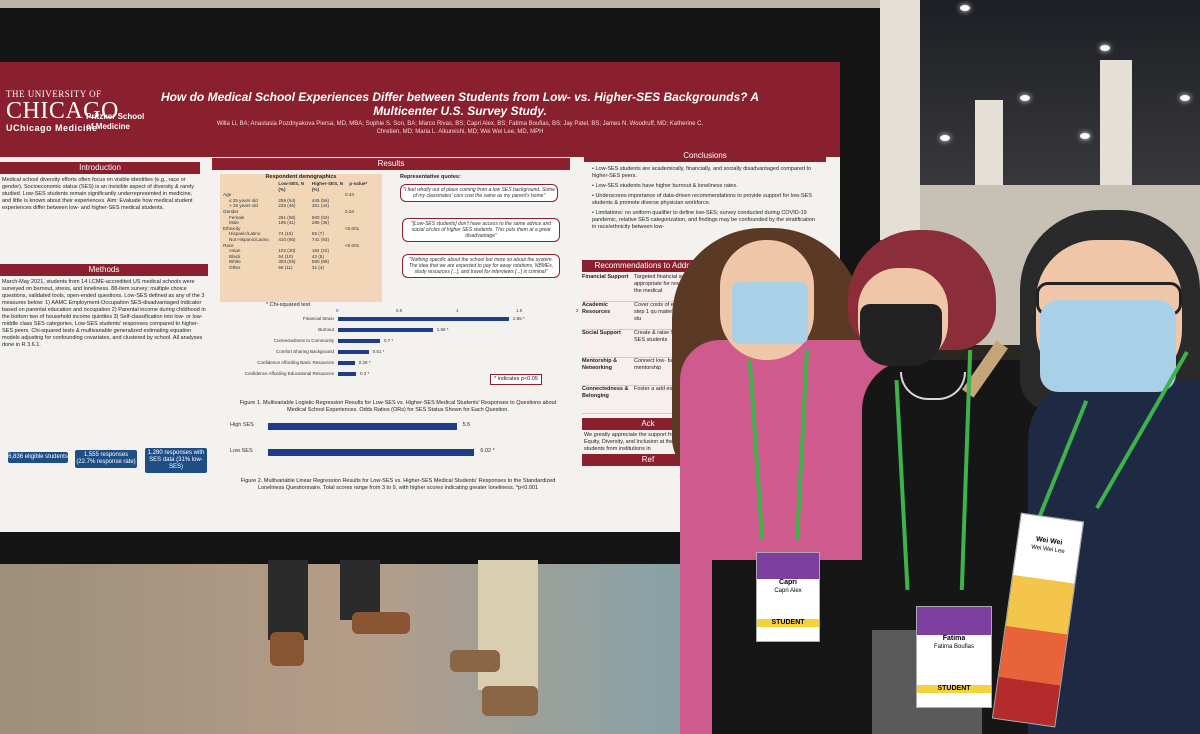 The image size is (1200, 734). I want to click on logo-line1: THE UNIVERSITY OF, so click(54, 94).